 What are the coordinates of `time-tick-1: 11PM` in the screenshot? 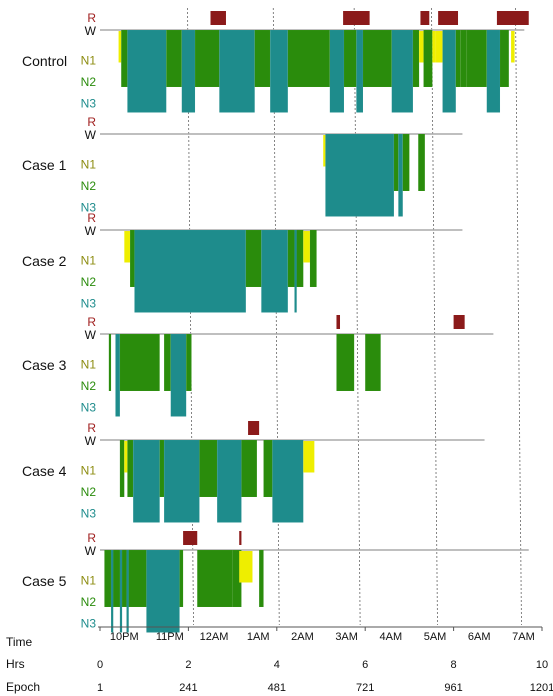 It's located at (170, 637).